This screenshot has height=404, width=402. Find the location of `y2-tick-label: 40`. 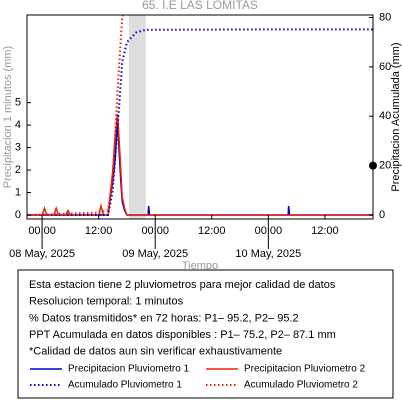

y2-tick-label: 40 is located at coordinates (385, 116).